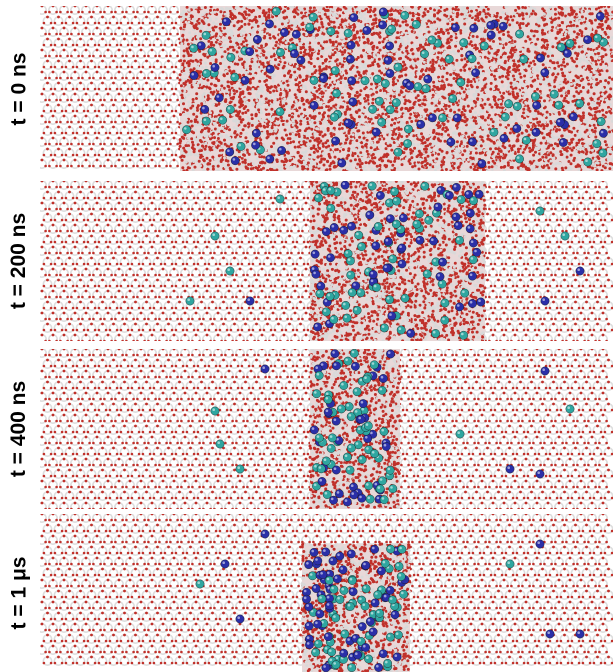 The width and height of the screenshot is (613, 672). I want to click on time-label: t = 400 ns, so click(19, 429).